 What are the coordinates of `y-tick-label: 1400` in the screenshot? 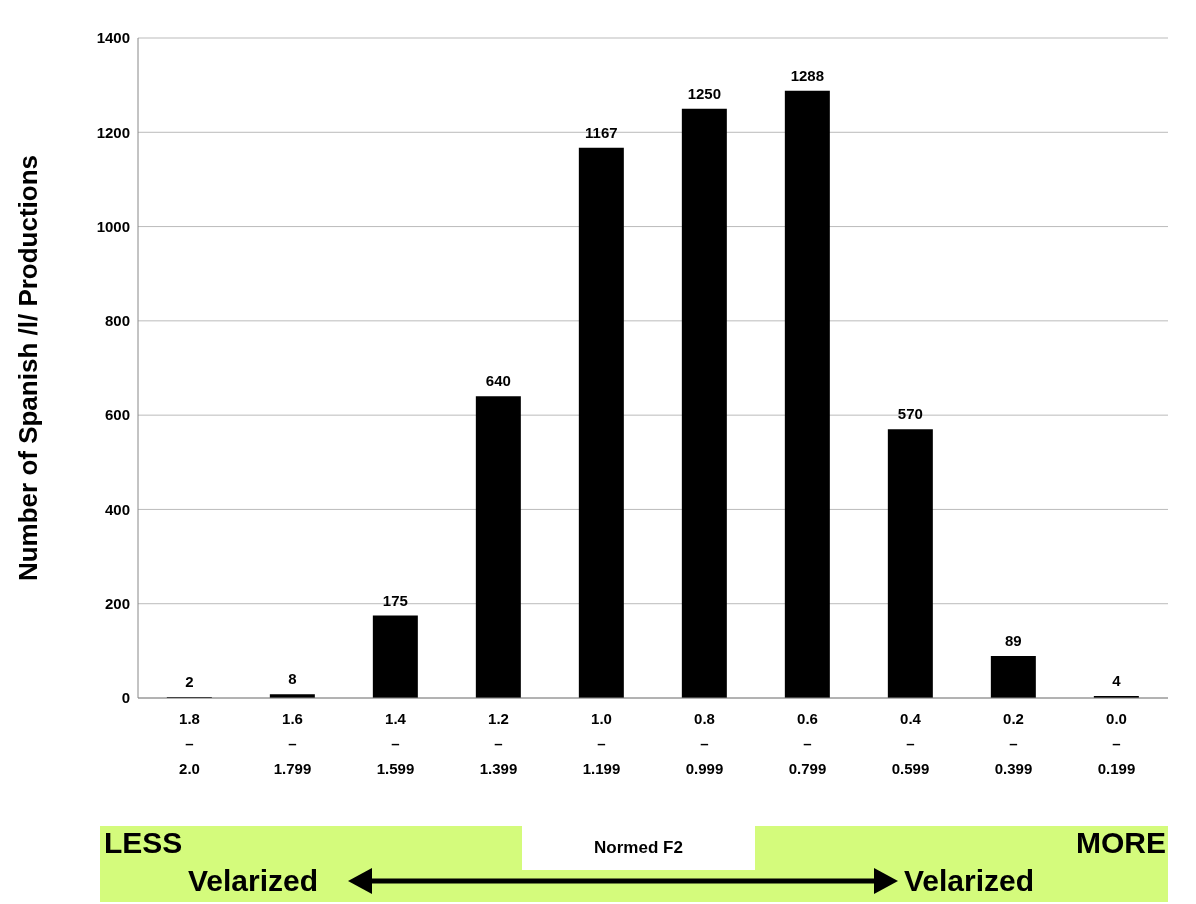 It's located at (113, 38).